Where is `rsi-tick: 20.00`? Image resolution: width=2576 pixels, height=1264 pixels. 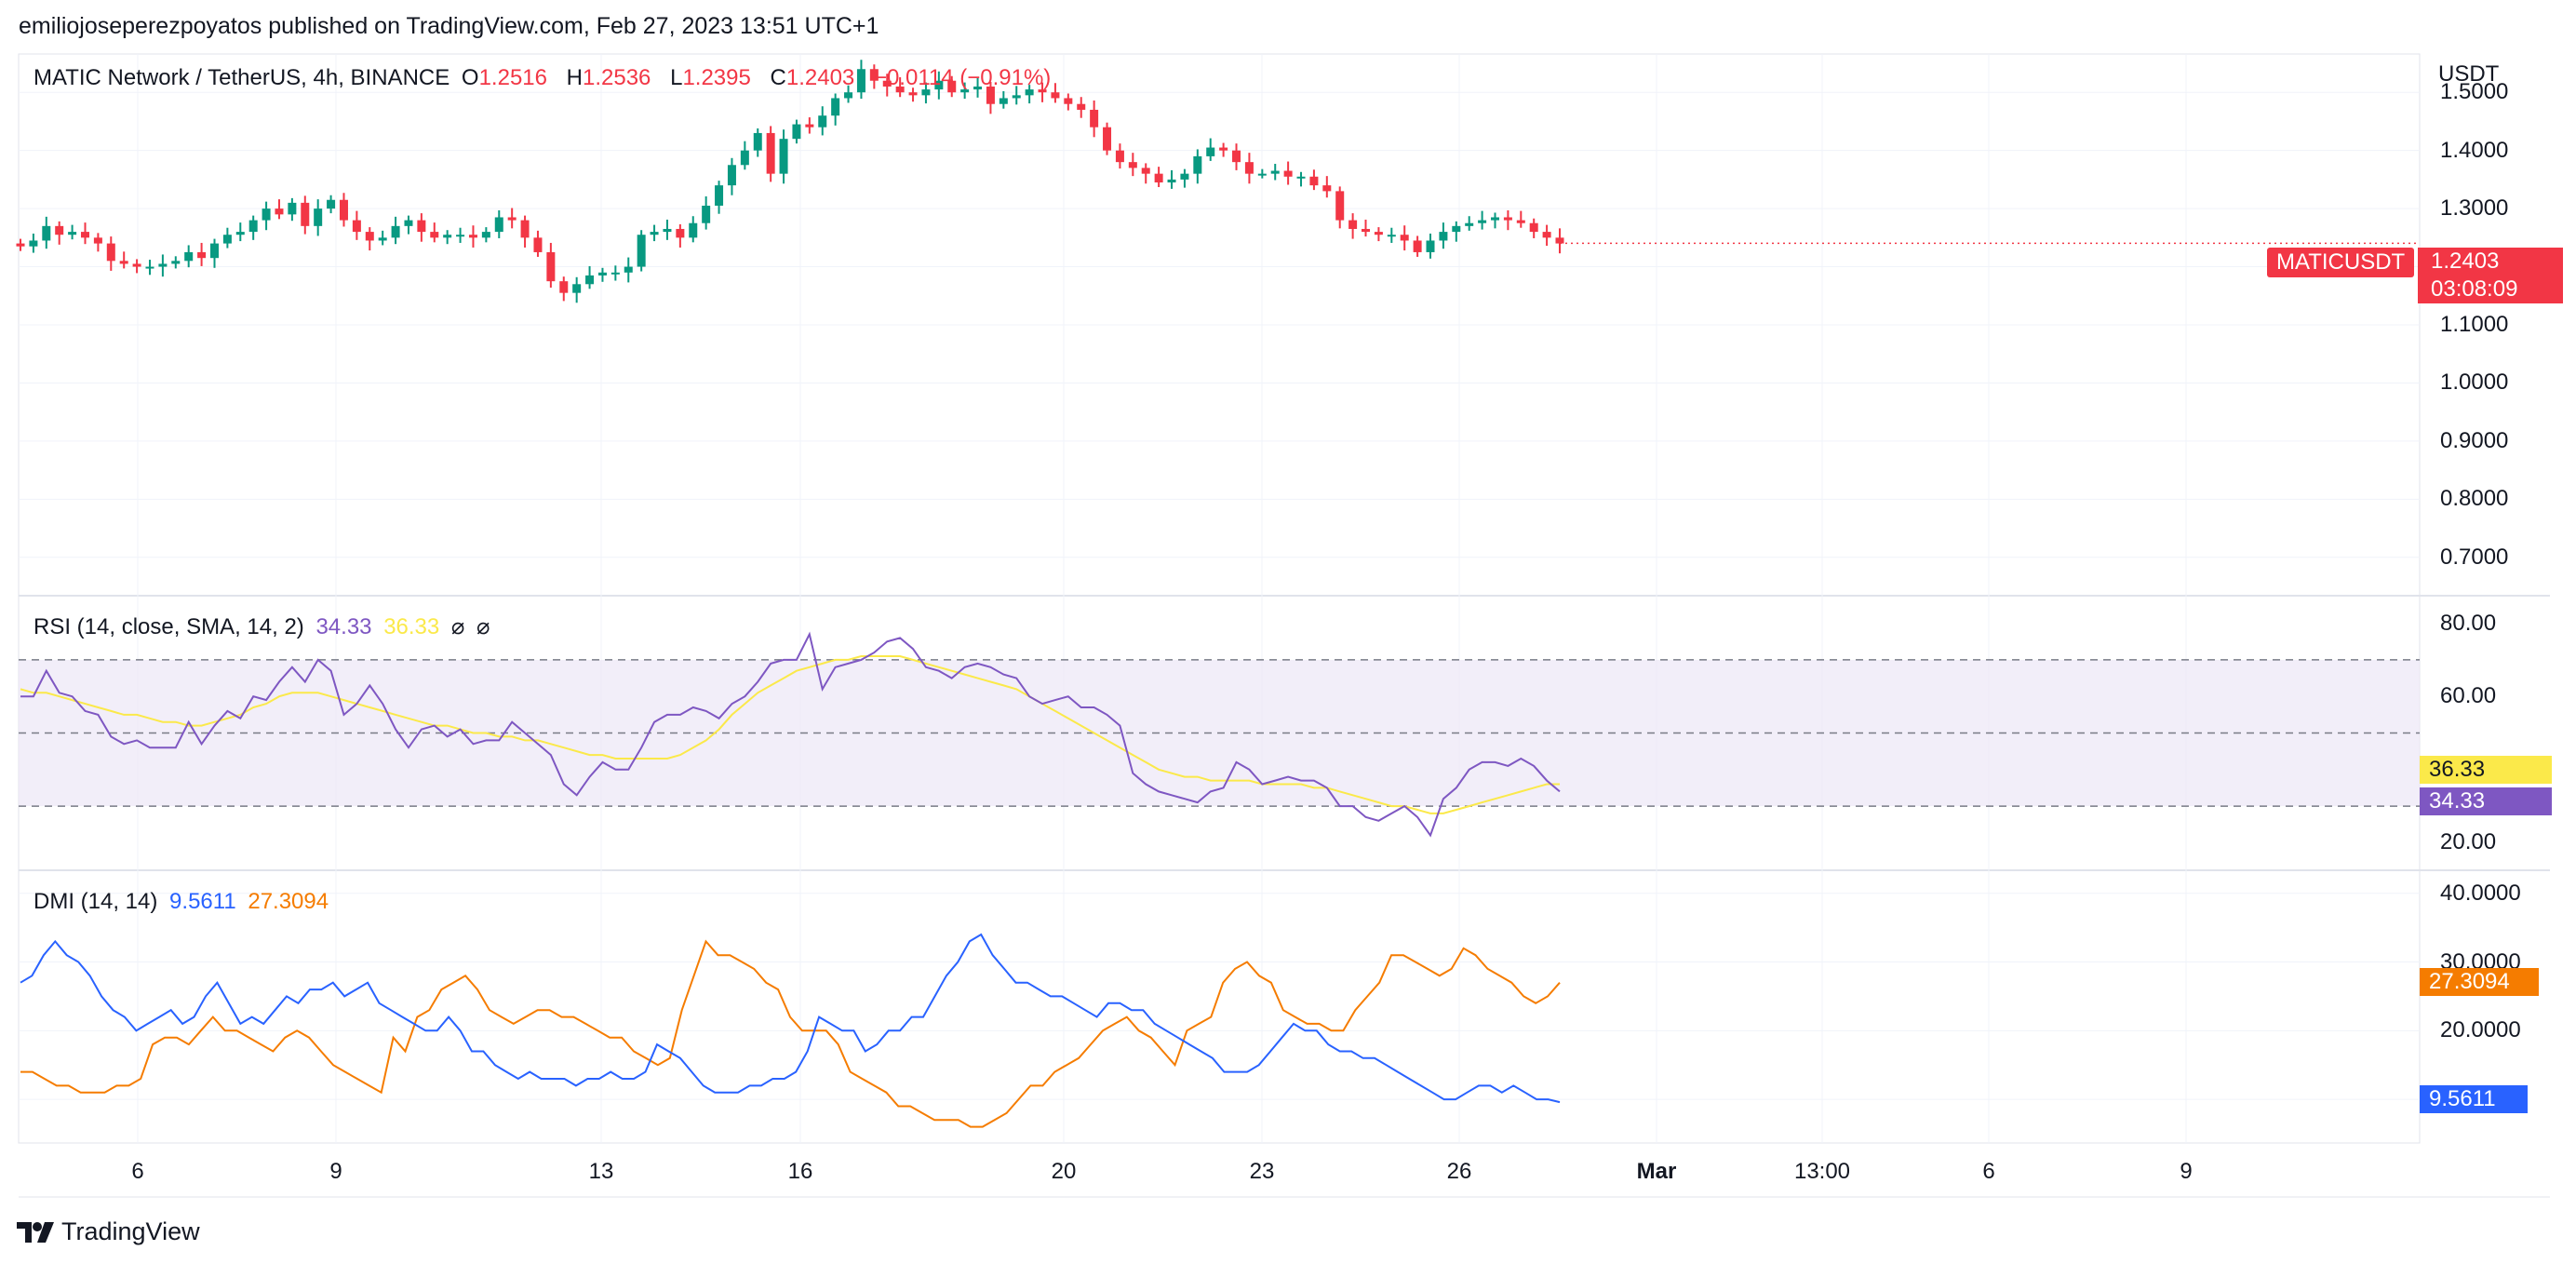
rsi-tick: 20.00 is located at coordinates (2468, 842).